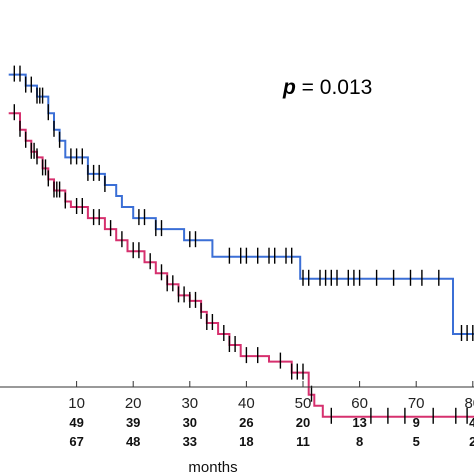 This screenshot has width=474, height=474. What do you see at coordinates (416, 441) in the screenshot?
I see `risk-value: 5` at bounding box center [416, 441].